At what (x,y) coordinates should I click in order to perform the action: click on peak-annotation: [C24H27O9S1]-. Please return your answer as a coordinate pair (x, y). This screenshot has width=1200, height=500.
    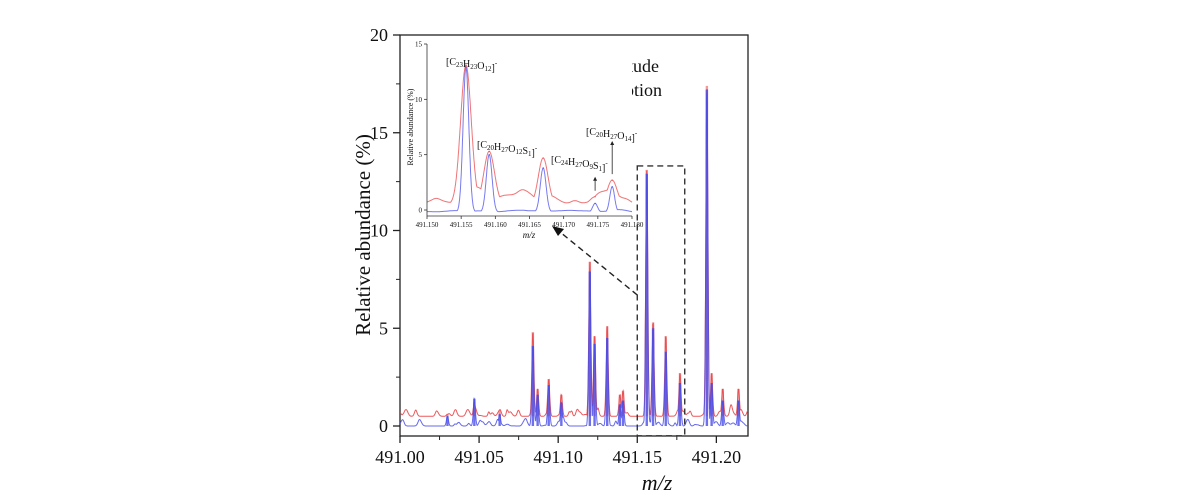
    Looking at the image, I should click on (579, 164).